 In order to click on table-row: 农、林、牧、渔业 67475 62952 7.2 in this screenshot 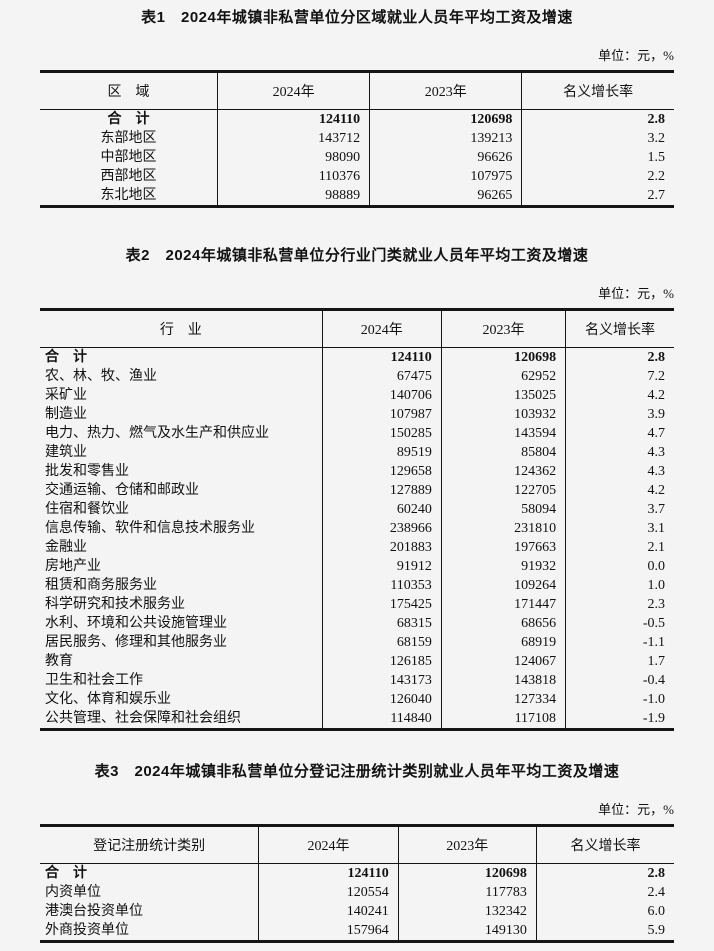, I will do `click(357, 376)`.